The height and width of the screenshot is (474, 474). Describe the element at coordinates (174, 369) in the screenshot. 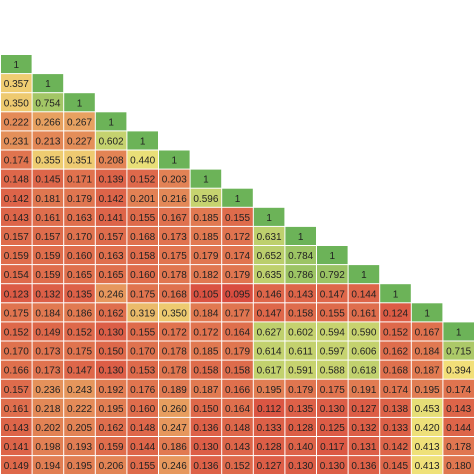

I see `heatmap-cell: 0.178` at that location.